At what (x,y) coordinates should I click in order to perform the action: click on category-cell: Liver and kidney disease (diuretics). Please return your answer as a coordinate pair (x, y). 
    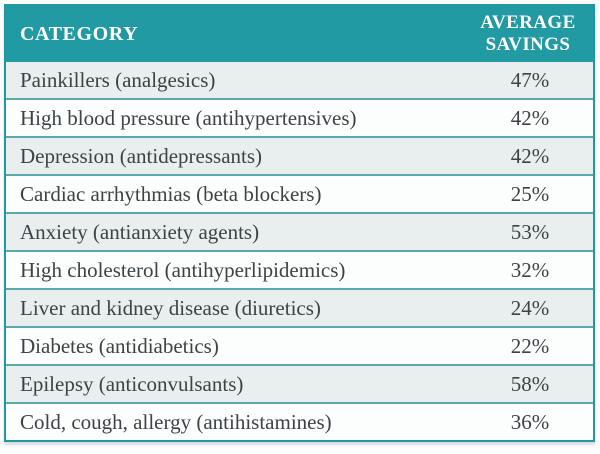
    Looking at the image, I should click on (170, 307).